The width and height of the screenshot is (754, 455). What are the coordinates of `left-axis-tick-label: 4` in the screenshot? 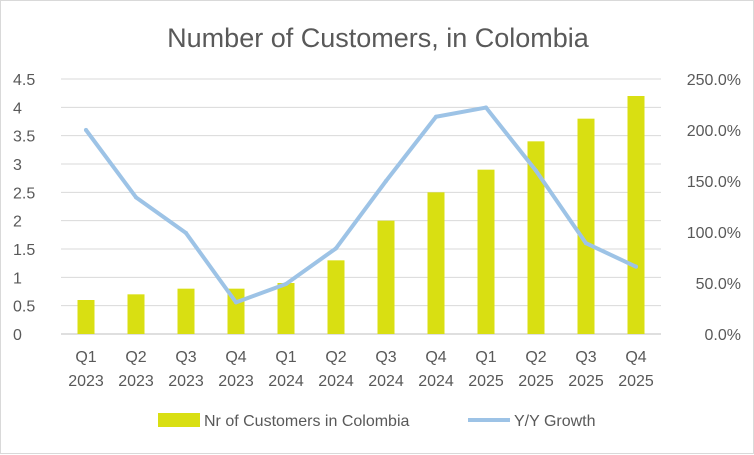 It's located at (17, 108).